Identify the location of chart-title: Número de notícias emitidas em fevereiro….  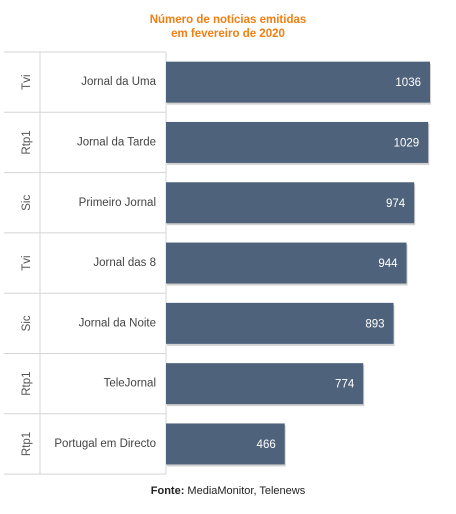
(228, 27).